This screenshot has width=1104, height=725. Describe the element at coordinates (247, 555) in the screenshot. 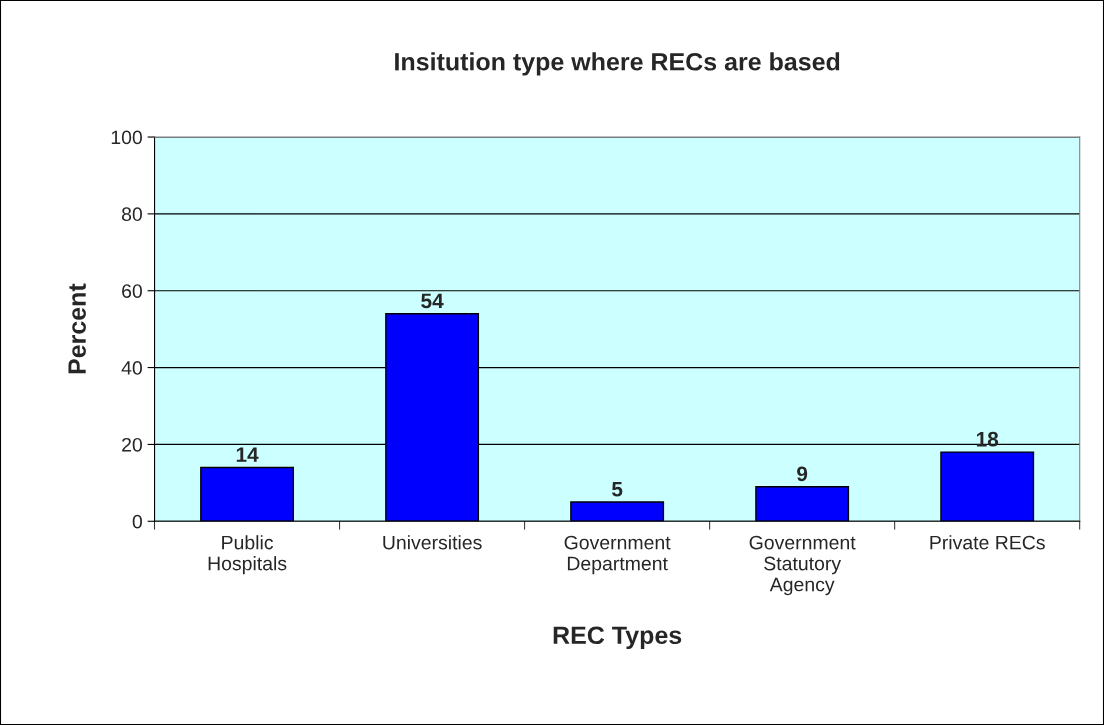

I see `x-tick-label: Public Hospitals` at that location.